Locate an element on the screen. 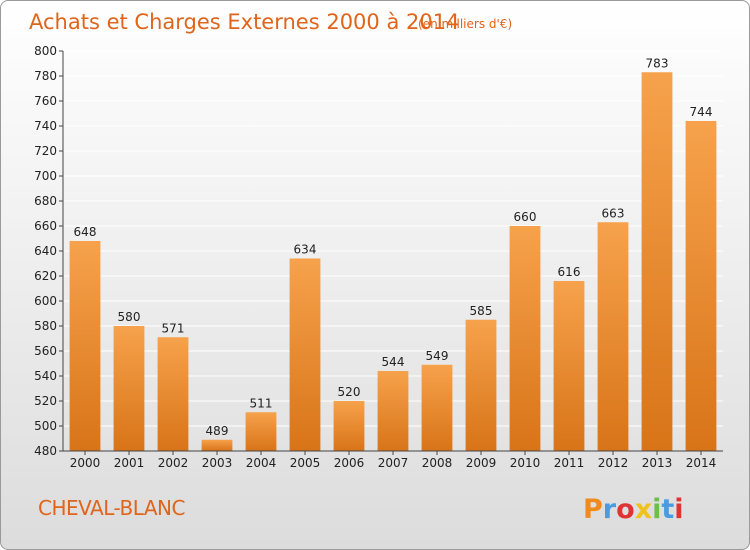 Image resolution: width=750 pixels, height=550 pixels. bar-2013 is located at coordinates (657, 261).